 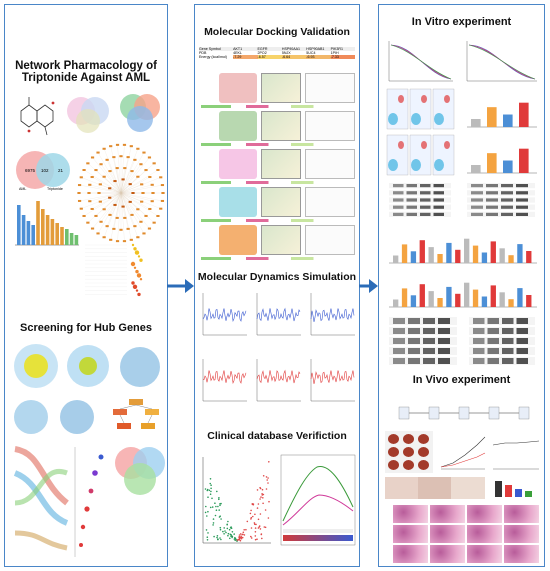 I want to click on algorithm-venn, so click(x=140, y=471).